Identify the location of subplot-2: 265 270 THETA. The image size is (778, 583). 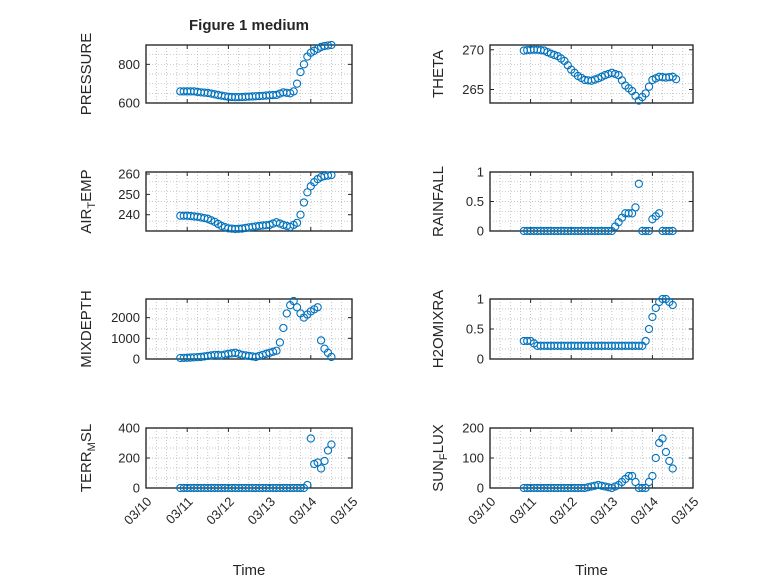
(562, 73).